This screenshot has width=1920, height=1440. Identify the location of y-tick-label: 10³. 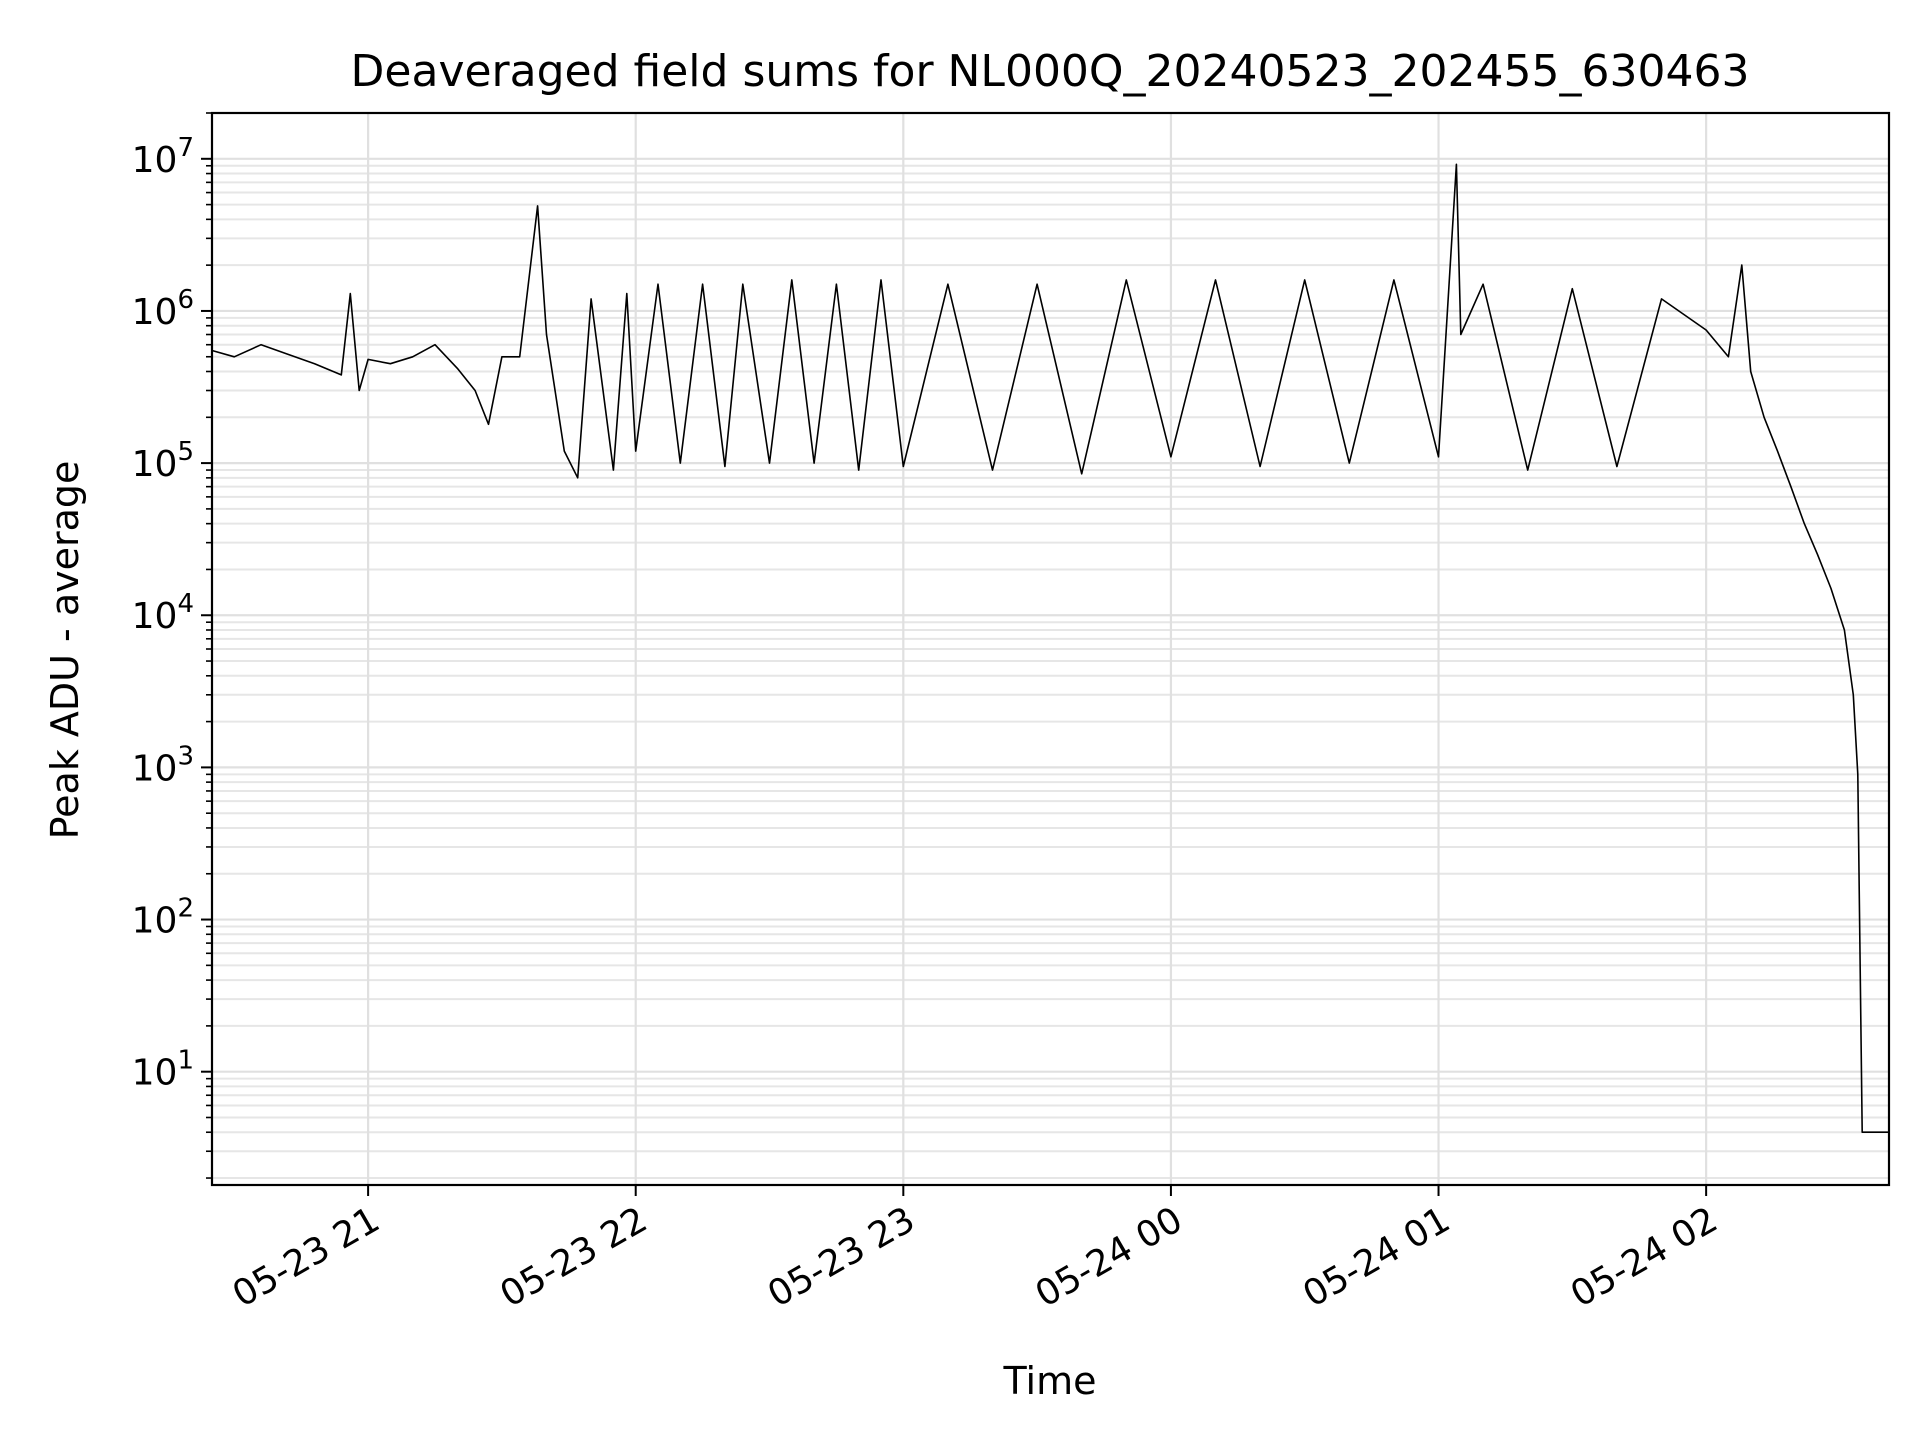
(163, 765).